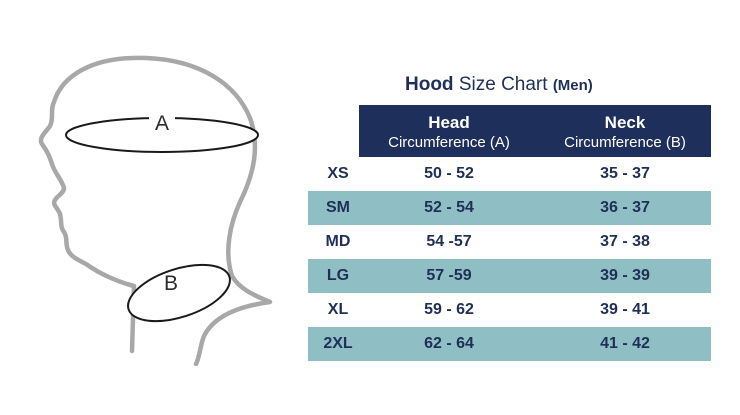  Describe the element at coordinates (509, 344) in the screenshot. I see `table-row: 2XL 62 - 64 41 - 42` at that location.